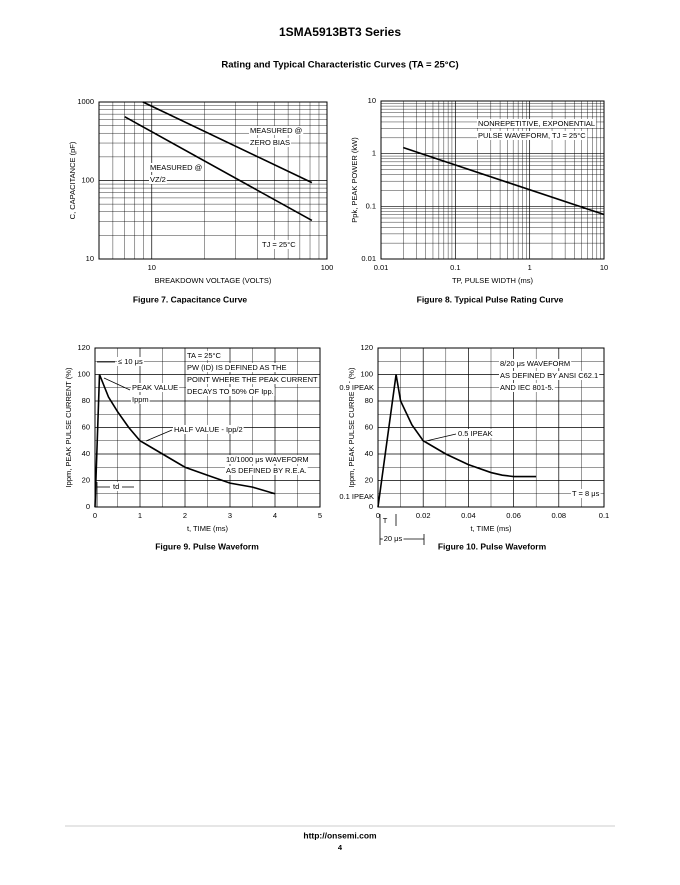 The width and height of the screenshot is (680, 885). Describe the element at coordinates (586, 493) in the screenshot. I see `annotation: T = 8 μs` at that location.